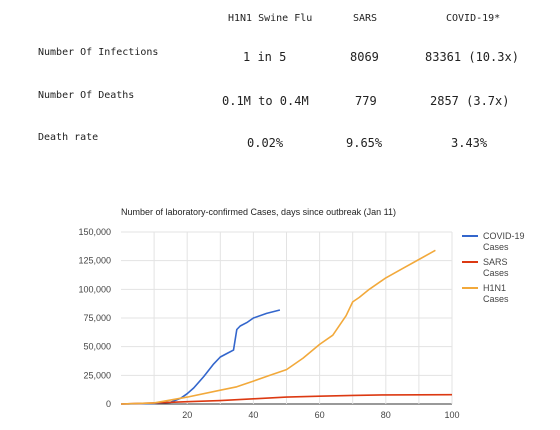  I want to click on series-line-covid-19-cases, so click(200, 357).